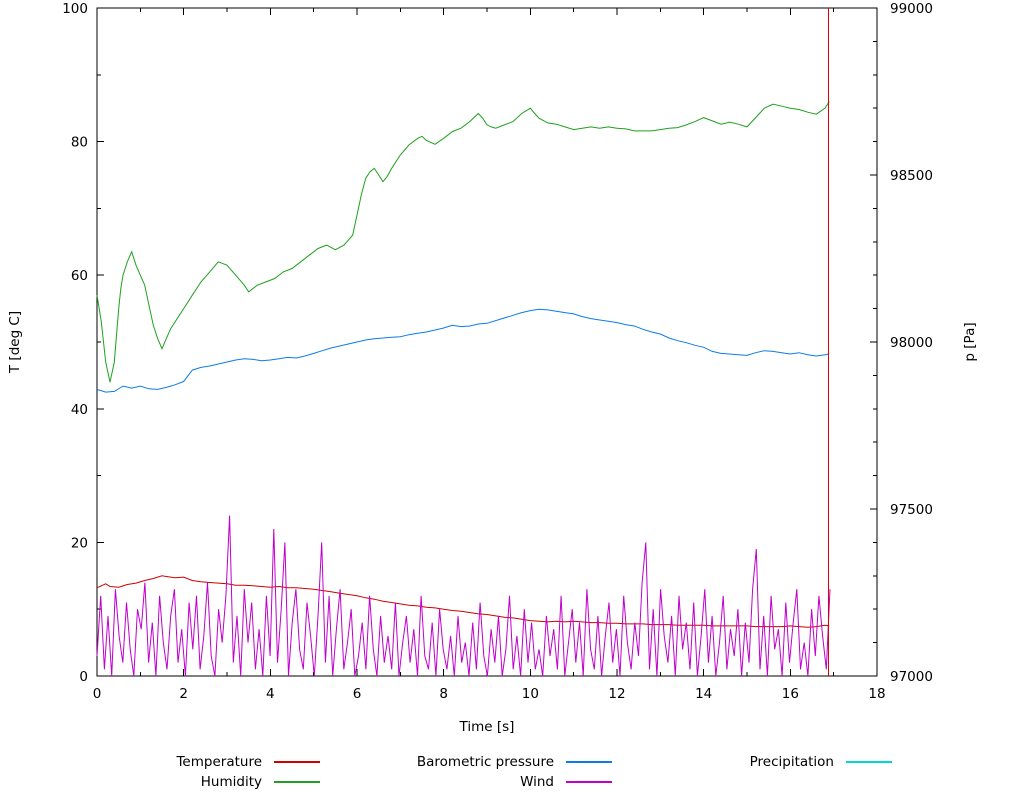 This screenshot has height=800, width=1024. What do you see at coordinates (703, 694) in the screenshot?
I see `x-tick-label: 14` at bounding box center [703, 694].